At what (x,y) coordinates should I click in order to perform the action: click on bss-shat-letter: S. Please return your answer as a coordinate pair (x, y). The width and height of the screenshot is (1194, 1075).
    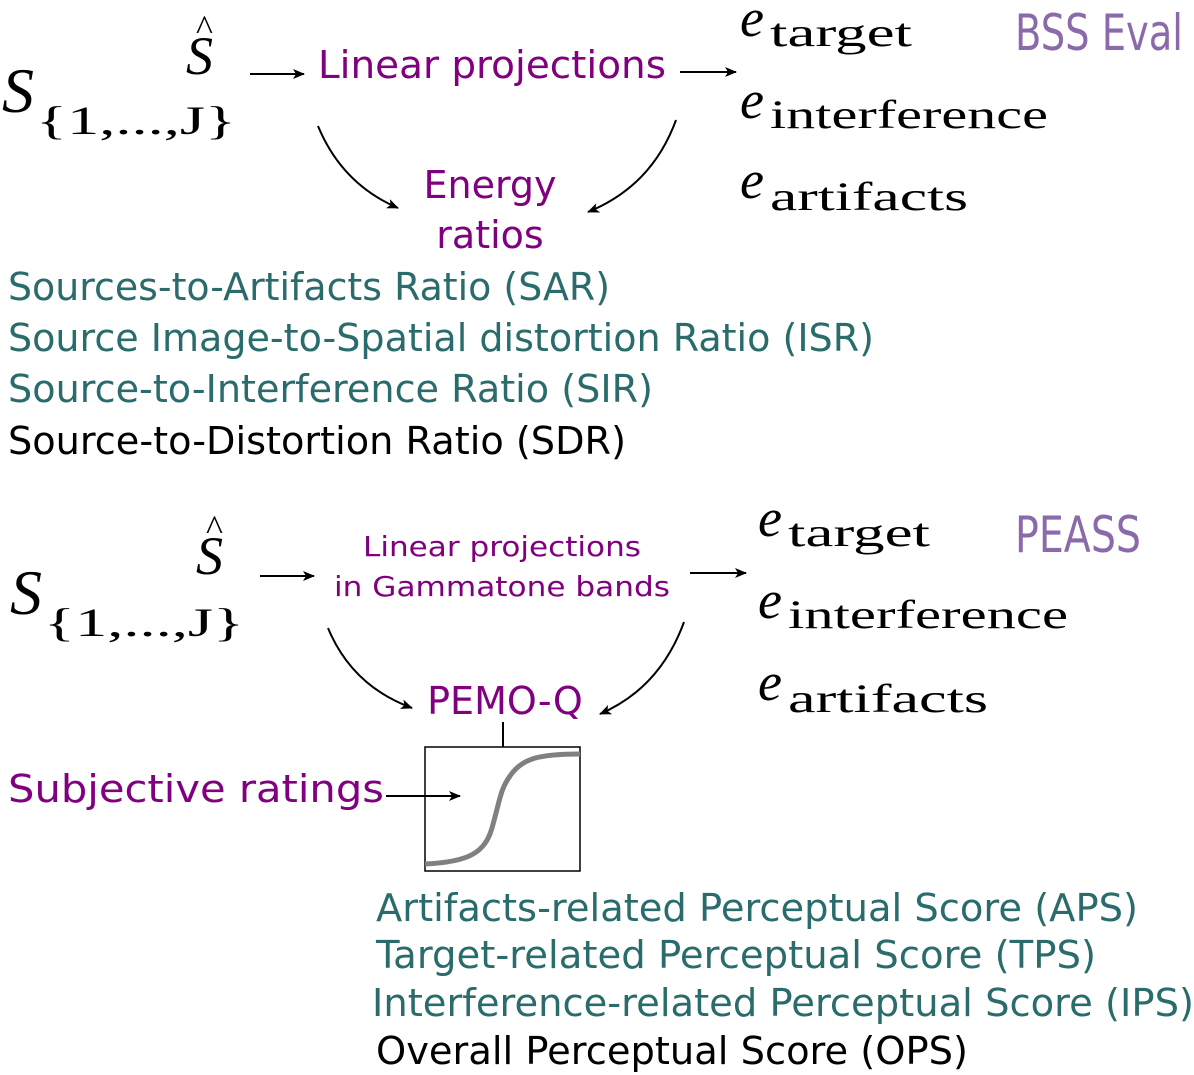
    Looking at the image, I should click on (199, 56).